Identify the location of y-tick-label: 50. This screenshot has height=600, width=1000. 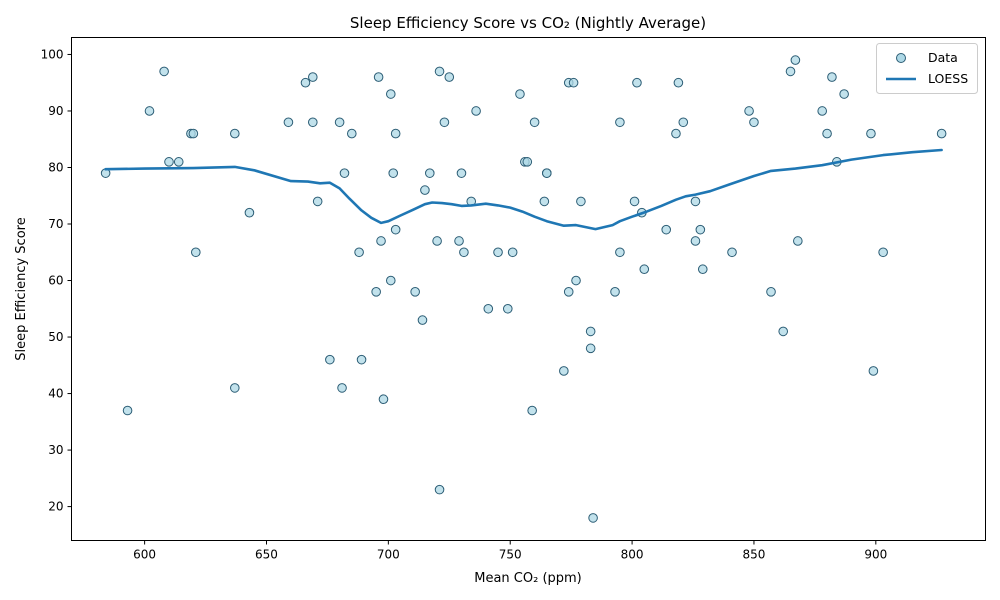
(55, 337).